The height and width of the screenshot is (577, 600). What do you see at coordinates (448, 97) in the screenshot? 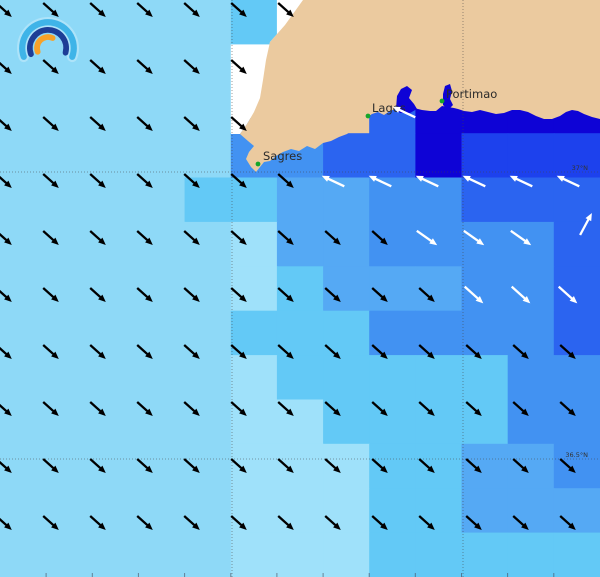
I see `portimao-river-water` at bounding box center [448, 97].